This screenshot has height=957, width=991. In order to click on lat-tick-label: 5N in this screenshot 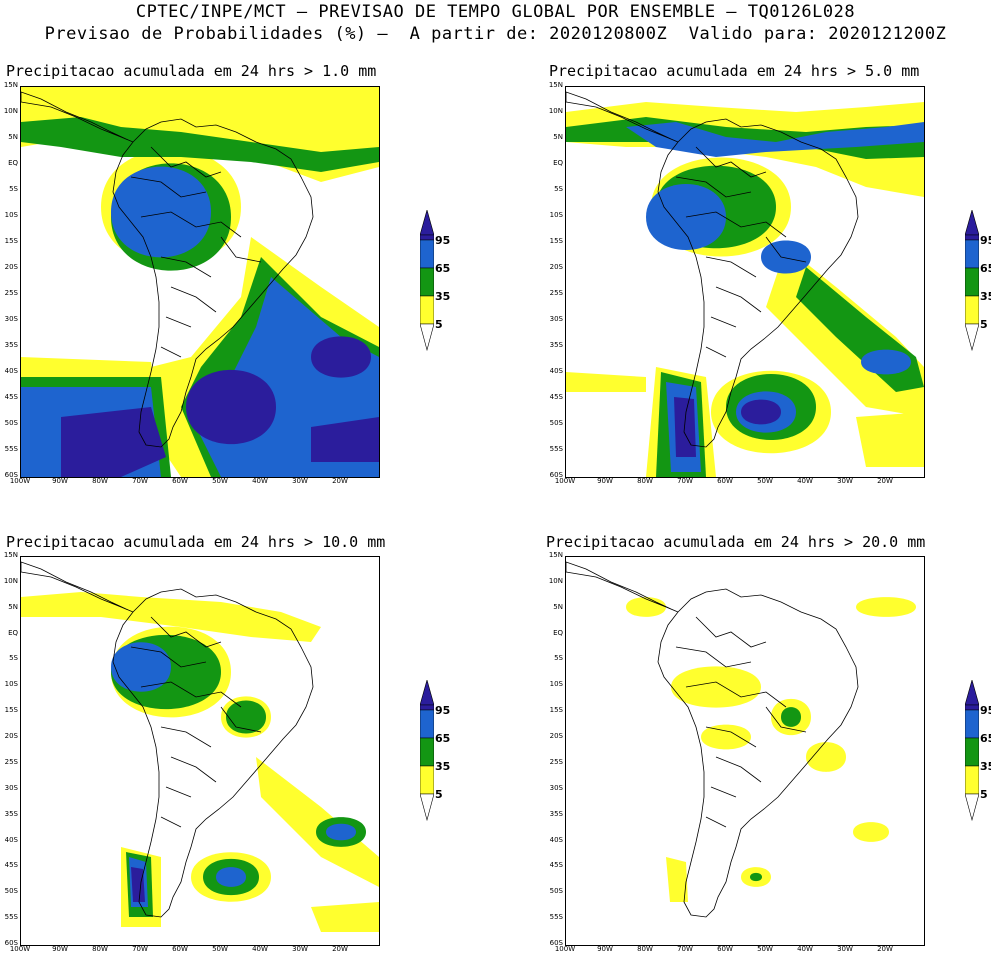, I will do `click(558, 137)`.